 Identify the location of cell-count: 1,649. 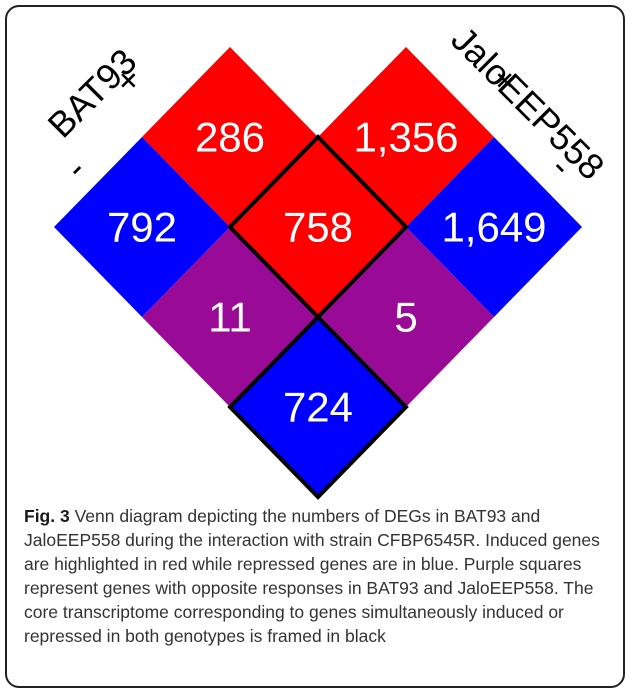
(493, 227).